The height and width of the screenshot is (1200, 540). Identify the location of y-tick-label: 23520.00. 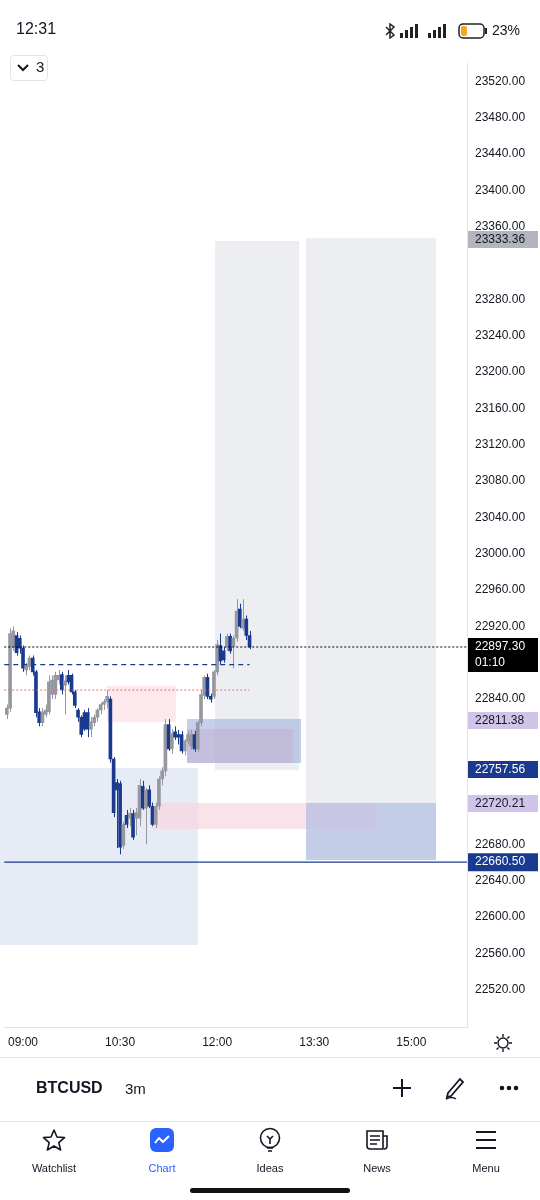
(500, 80).